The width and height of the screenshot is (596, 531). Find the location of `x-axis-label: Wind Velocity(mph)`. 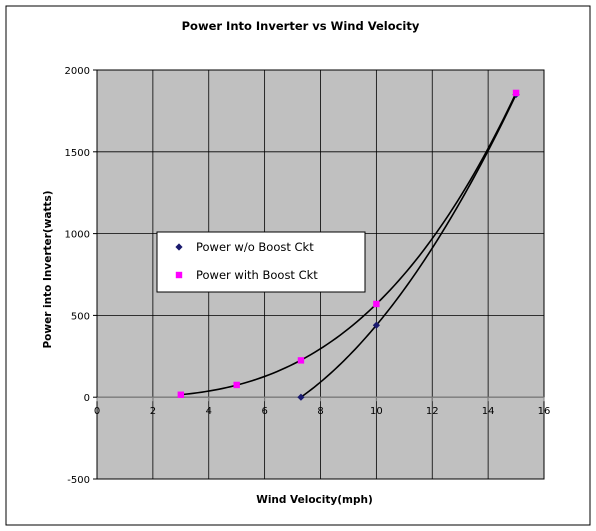

x-axis-label: Wind Velocity(mph) is located at coordinates (314, 500).